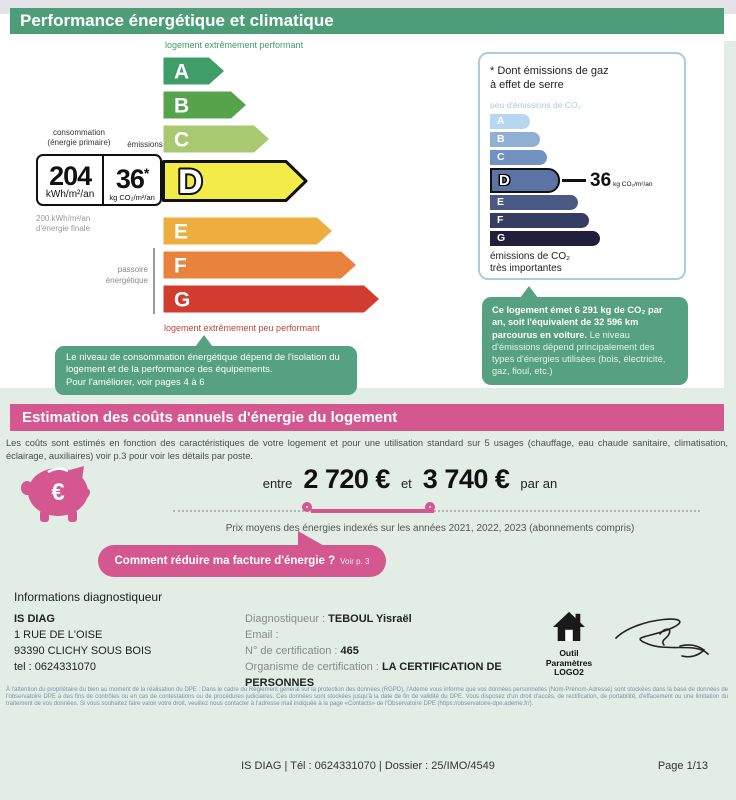  What do you see at coordinates (530, 262) in the screenshot?
I see `co2-high-label: émissions de CO₂ très importantes` at bounding box center [530, 262].